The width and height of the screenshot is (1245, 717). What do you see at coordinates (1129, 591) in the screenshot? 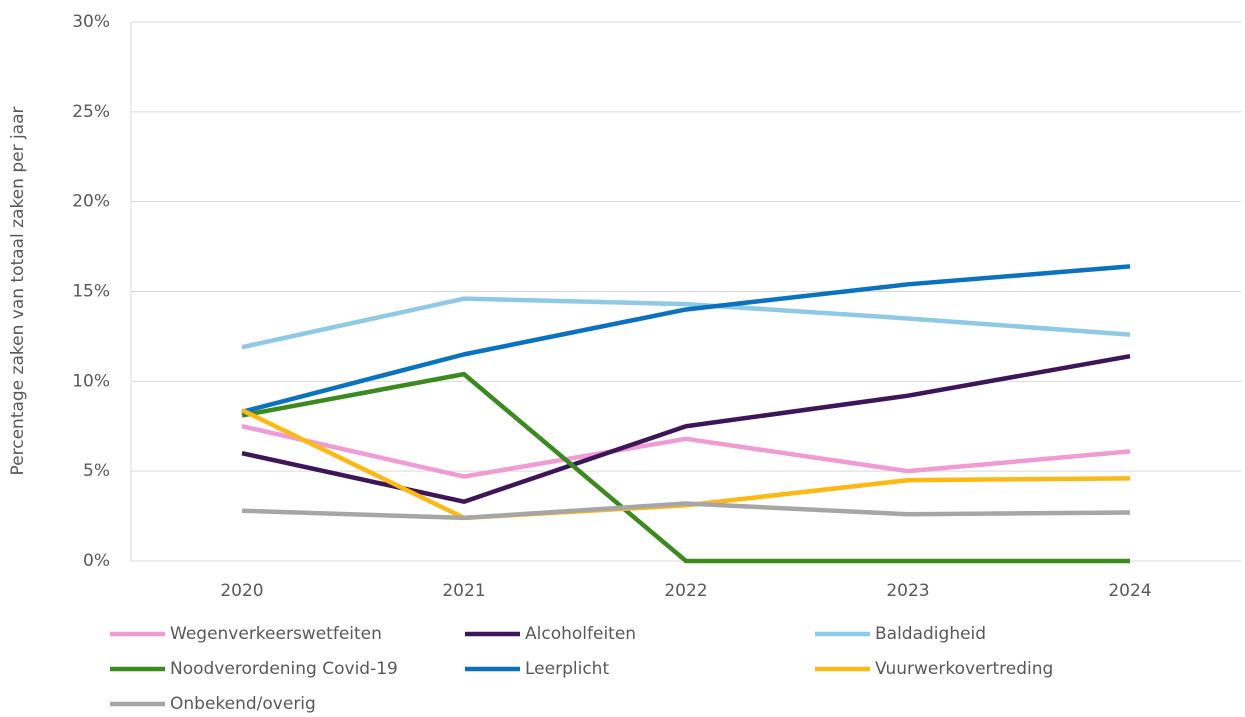
I see `x-tick-label: 2024` at bounding box center [1129, 591].